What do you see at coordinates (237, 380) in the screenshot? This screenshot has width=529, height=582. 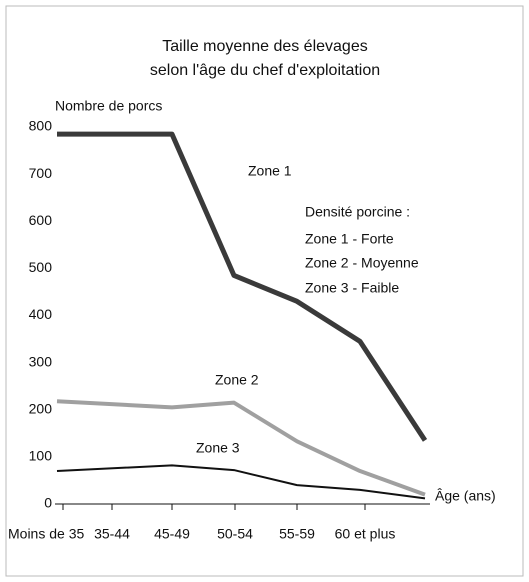 I see `series-label: Zone 2` at bounding box center [237, 380].